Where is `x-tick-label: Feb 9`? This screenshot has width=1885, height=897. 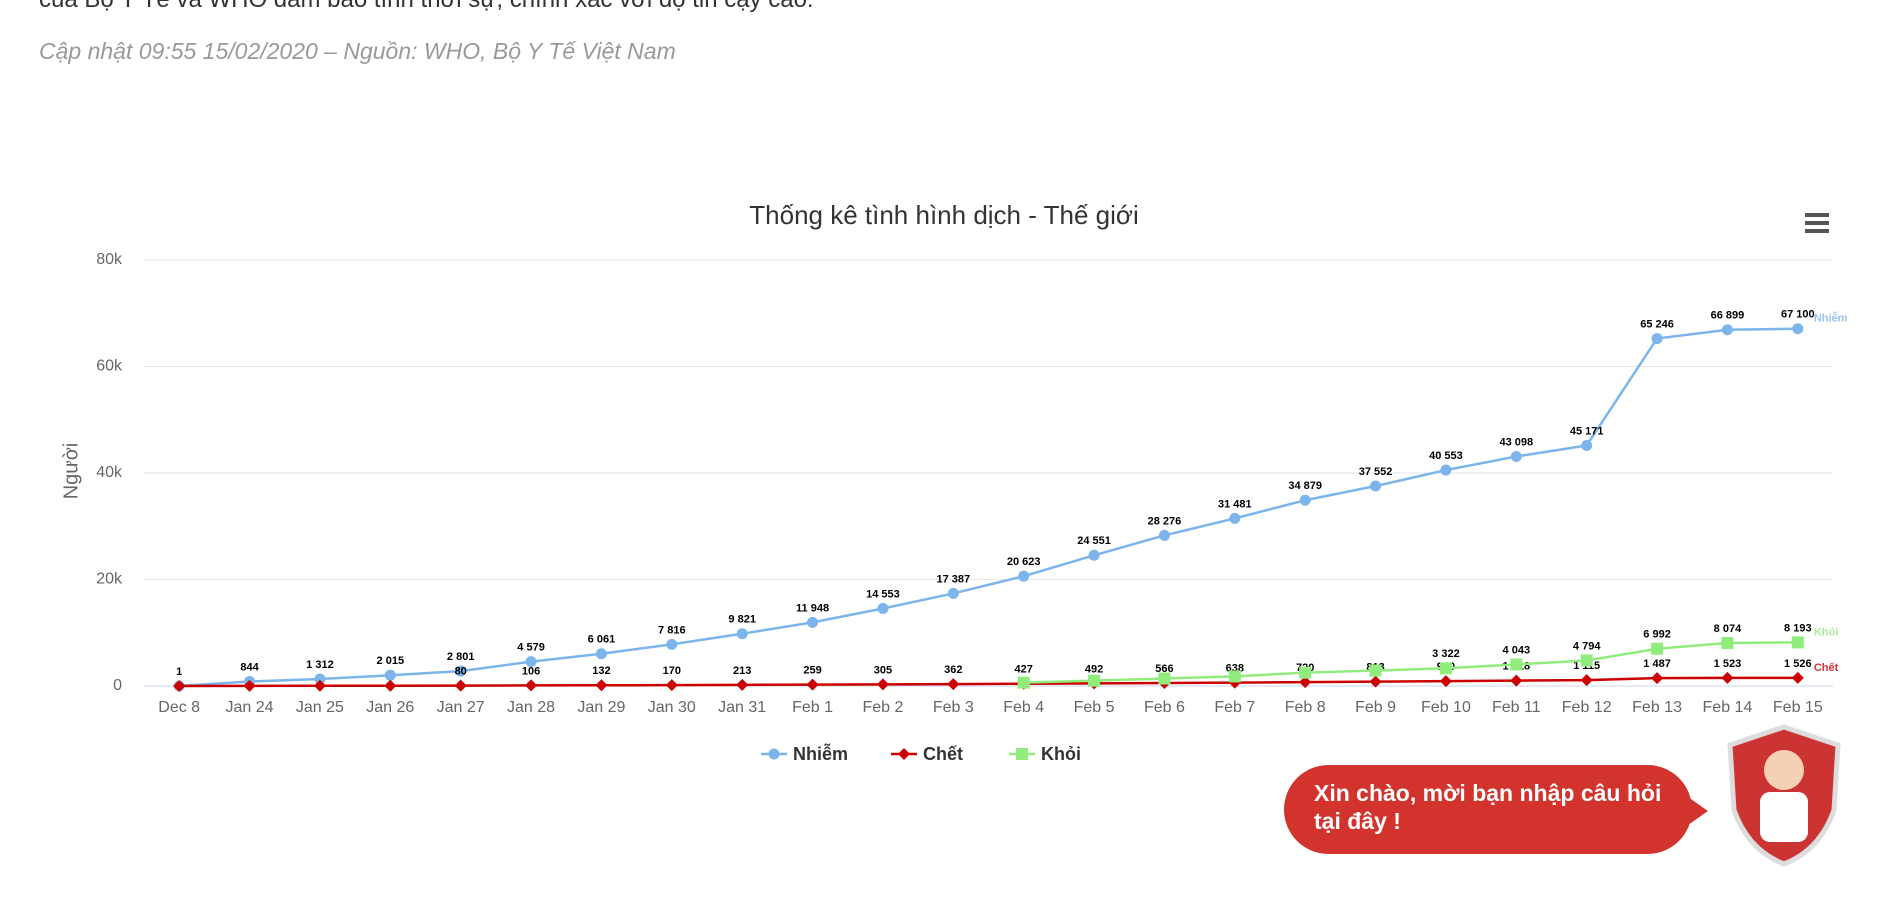 x-tick-label: Feb 9 is located at coordinates (1375, 707).